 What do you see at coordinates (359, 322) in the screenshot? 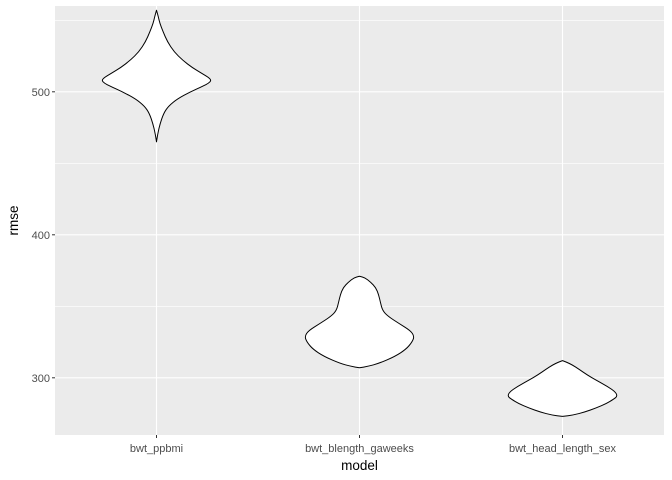
I see `violin-bwt_blength_gaweeks` at bounding box center [359, 322].